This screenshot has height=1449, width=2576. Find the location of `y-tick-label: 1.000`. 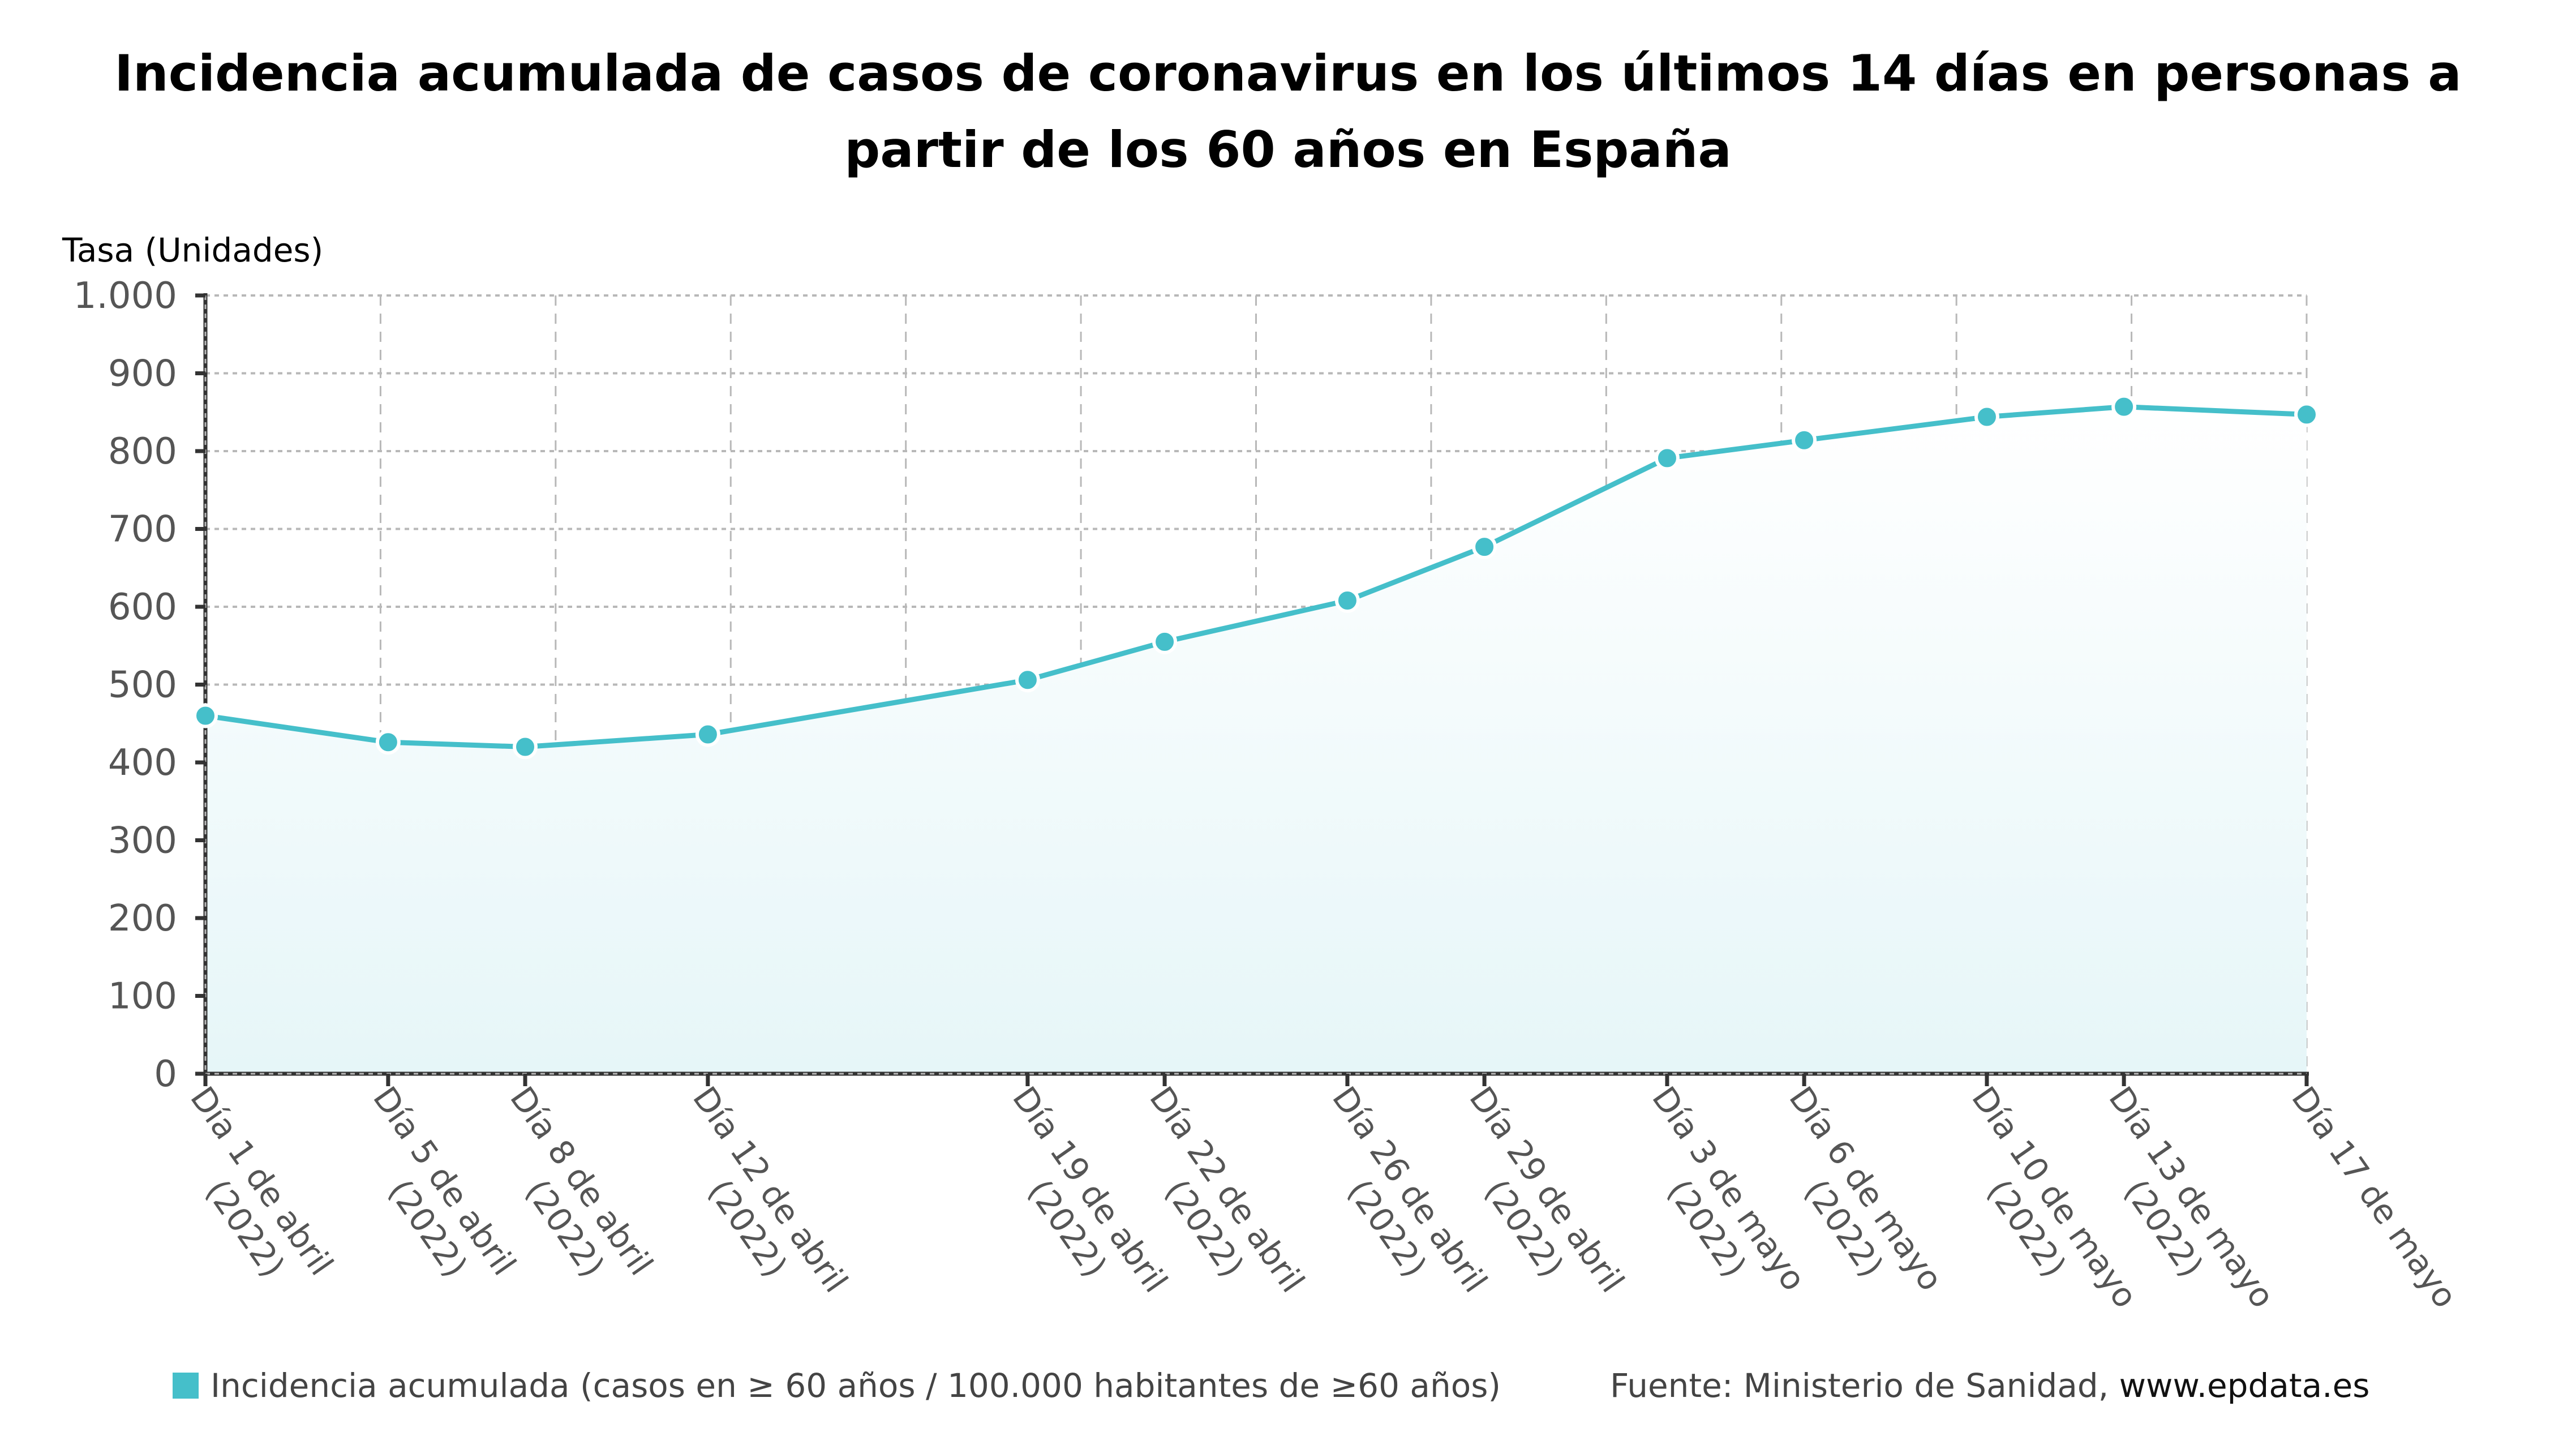

y-tick-label: 1.000 is located at coordinates (125, 296).